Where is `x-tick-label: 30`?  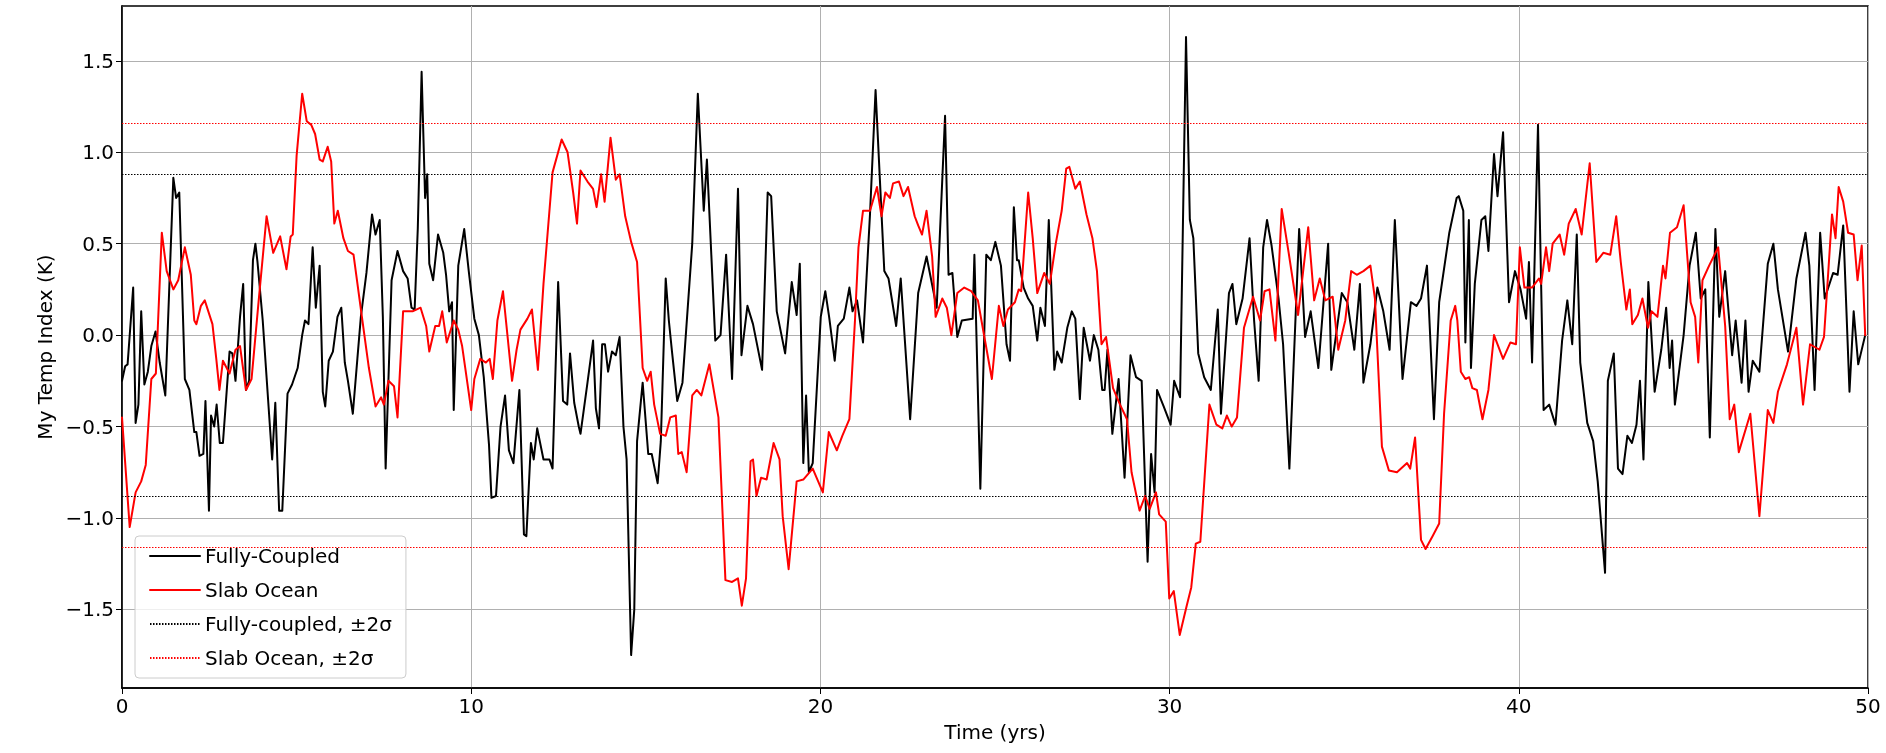 x-tick-label: 30 is located at coordinates (1169, 706).